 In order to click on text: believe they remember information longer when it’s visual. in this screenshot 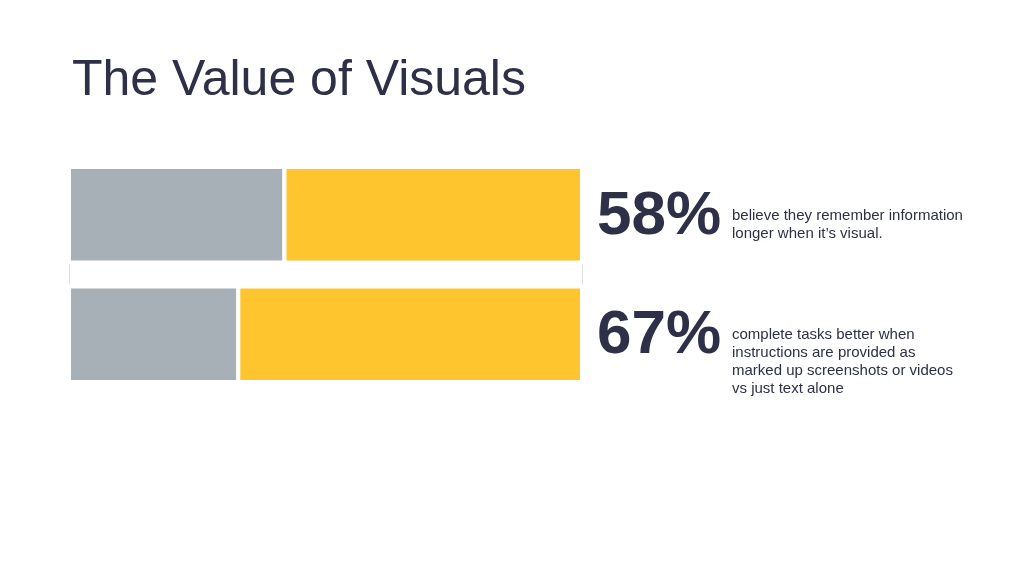, I will do `click(847, 223)`.